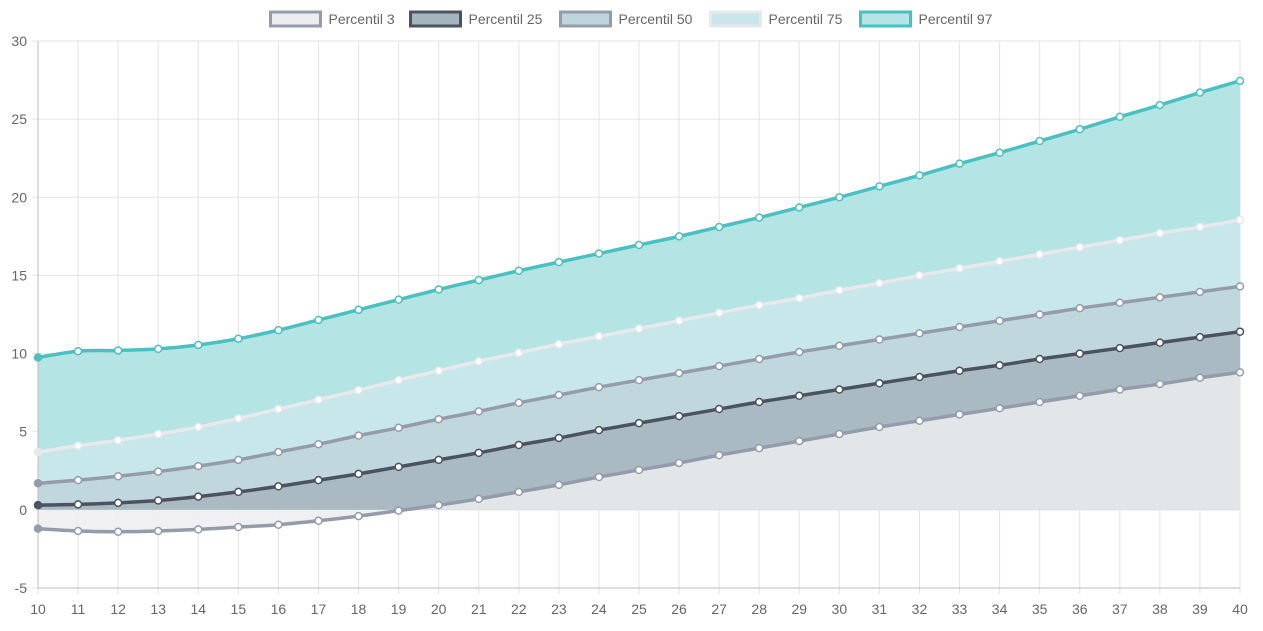  Describe the element at coordinates (476, 19) in the screenshot. I see `legend-item-percentil-25: Percentil 25` at that location.